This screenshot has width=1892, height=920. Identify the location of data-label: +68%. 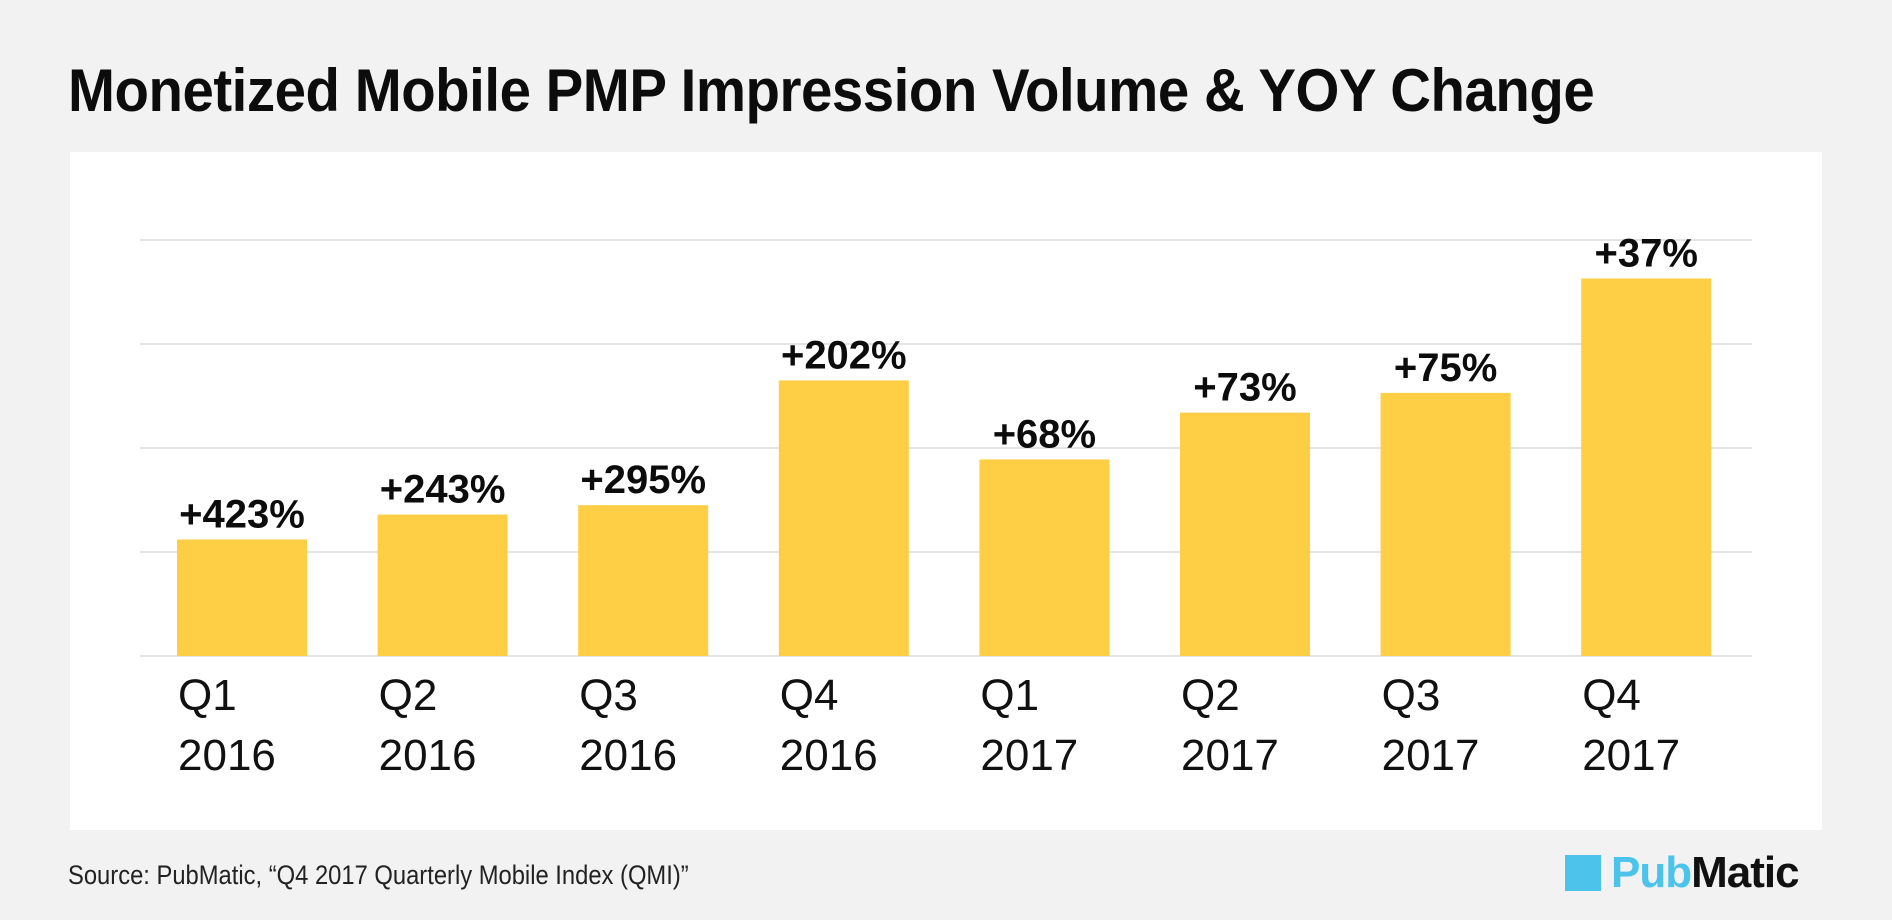
(1044, 434).